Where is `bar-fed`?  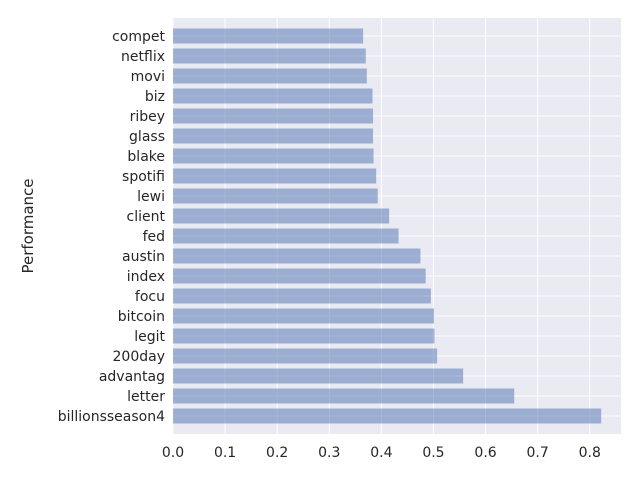 bar-fed is located at coordinates (286, 236).